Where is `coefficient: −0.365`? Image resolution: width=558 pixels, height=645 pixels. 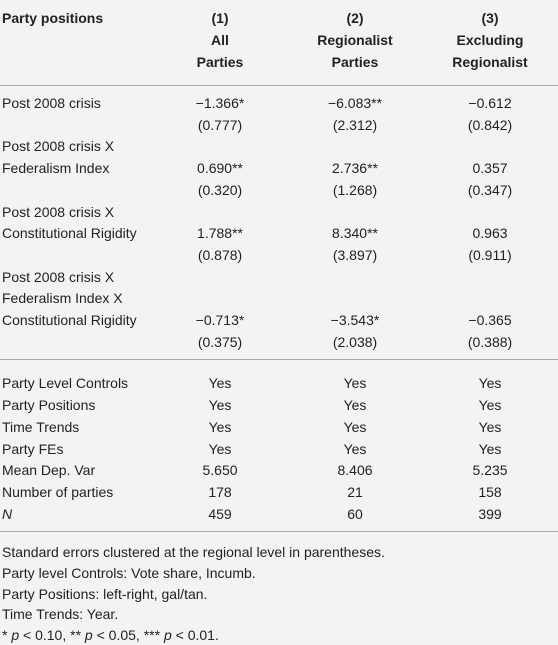 coefficient: −0.365 is located at coordinates (490, 320).